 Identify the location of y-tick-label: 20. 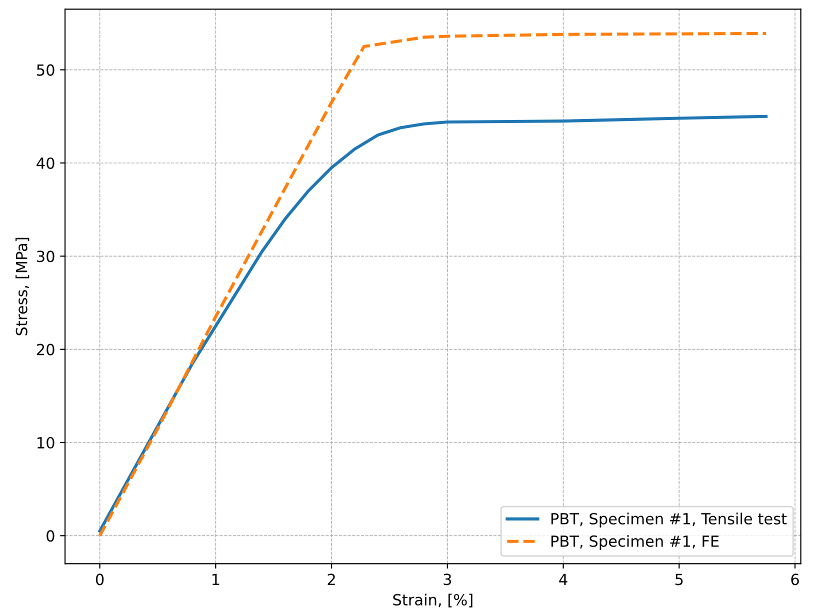
(45, 350).